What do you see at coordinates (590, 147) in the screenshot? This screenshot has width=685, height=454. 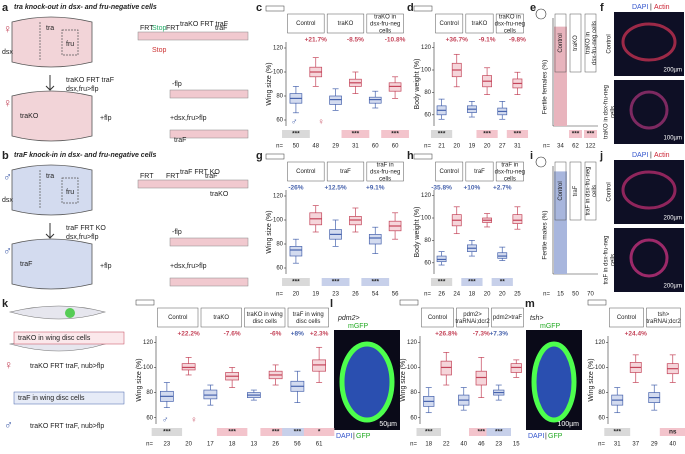 I see `n-value: 122` at bounding box center [590, 147].